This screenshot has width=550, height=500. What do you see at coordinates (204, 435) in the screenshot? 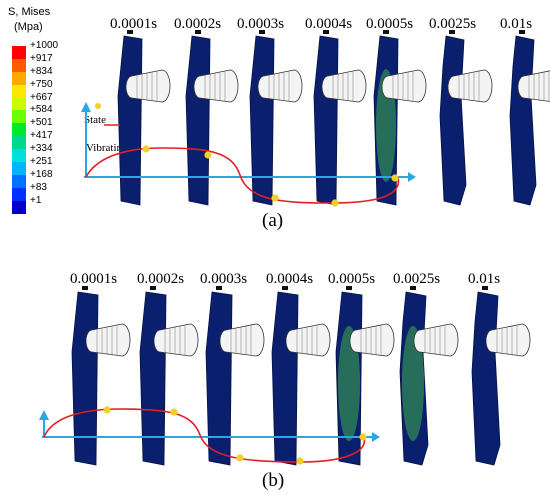
I see `vibration-curve-b` at bounding box center [204, 435].